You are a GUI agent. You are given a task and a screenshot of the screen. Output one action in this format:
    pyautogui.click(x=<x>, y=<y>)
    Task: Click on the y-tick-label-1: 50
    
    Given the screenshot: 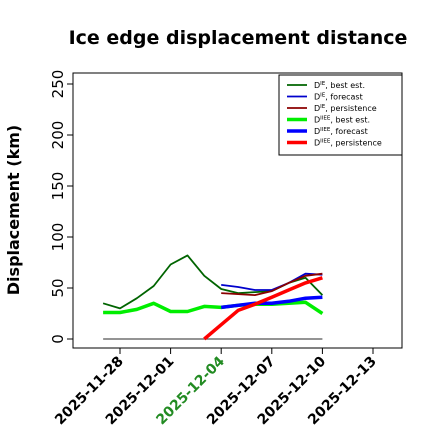 What is the action you would take?
    pyautogui.click(x=58, y=287)
    